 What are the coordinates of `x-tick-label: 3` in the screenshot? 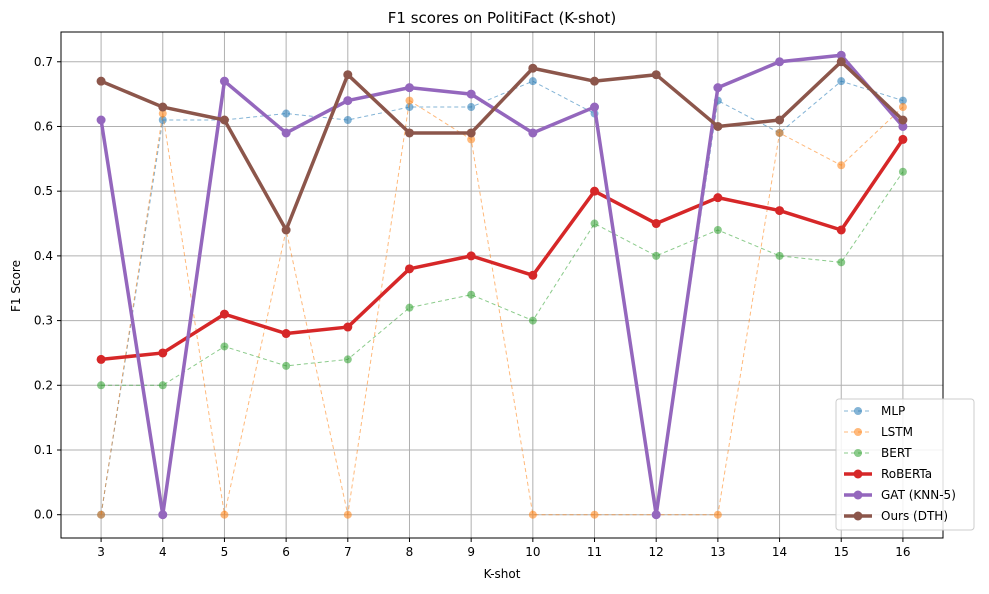 It's located at (101, 552).